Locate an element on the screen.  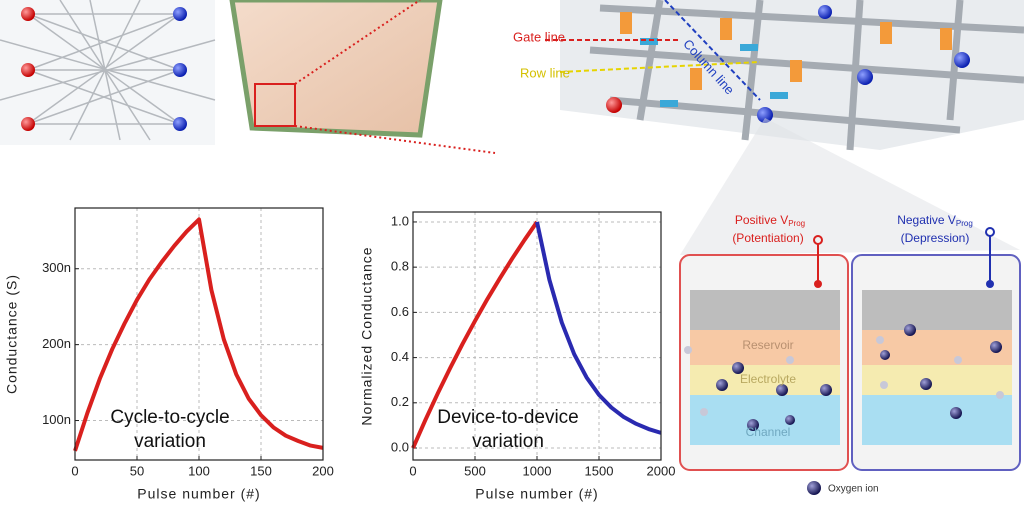
y-axis-label: Normalized Conductance is located at coordinates (367, 335).